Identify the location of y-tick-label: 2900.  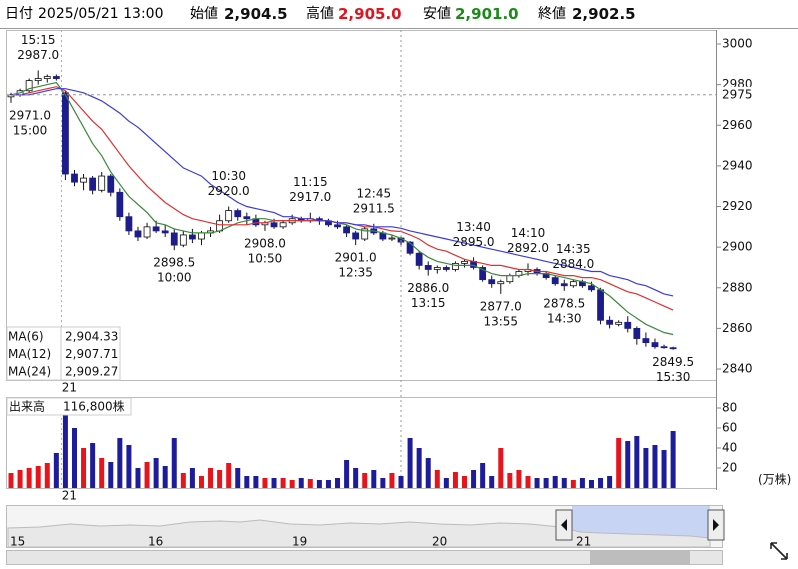
(737, 247).